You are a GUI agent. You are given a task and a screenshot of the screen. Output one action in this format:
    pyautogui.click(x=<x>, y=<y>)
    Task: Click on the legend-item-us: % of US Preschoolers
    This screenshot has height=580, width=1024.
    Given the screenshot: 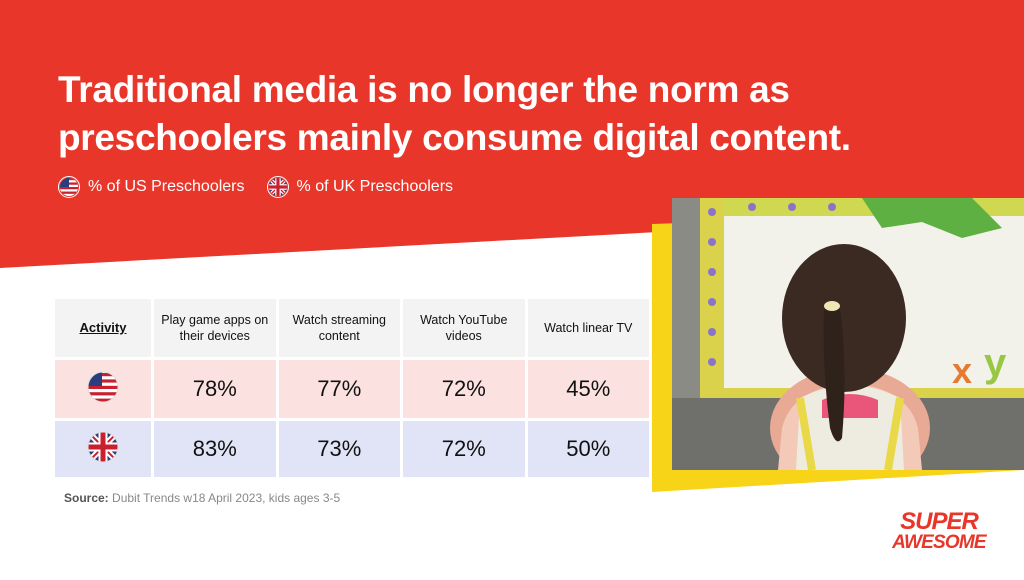 What is the action you would take?
    pyautogui.click(x=151, y=187)
    